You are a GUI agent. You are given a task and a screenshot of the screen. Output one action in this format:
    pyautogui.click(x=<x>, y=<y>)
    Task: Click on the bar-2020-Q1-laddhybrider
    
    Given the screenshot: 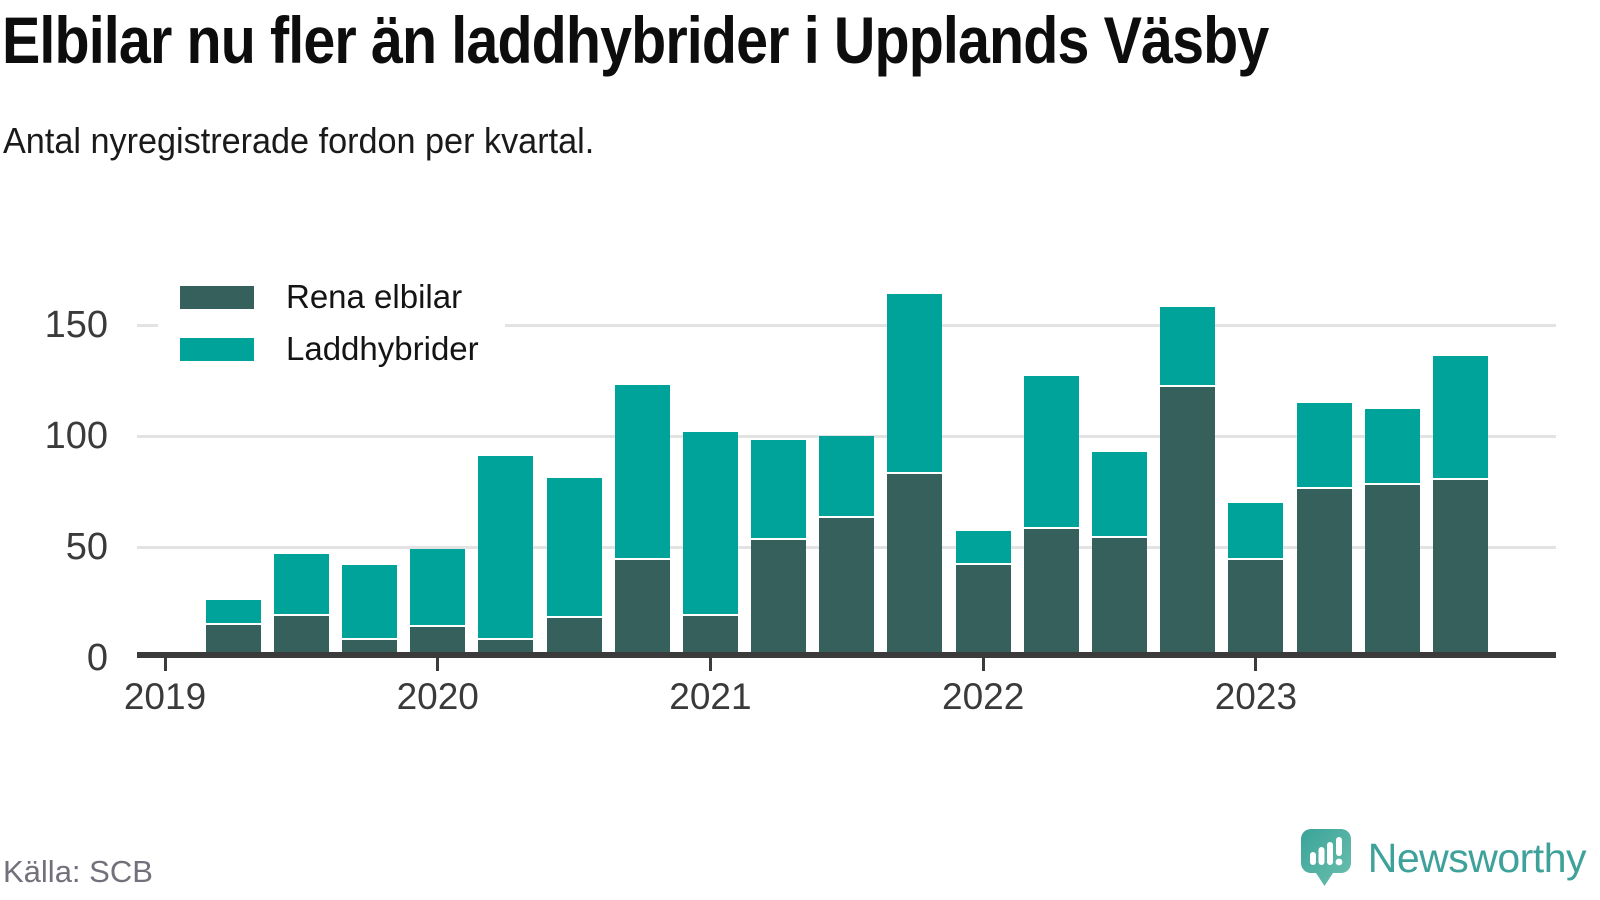 What is the action you would take?
    pyautogui.click(x=438, y=587)
    